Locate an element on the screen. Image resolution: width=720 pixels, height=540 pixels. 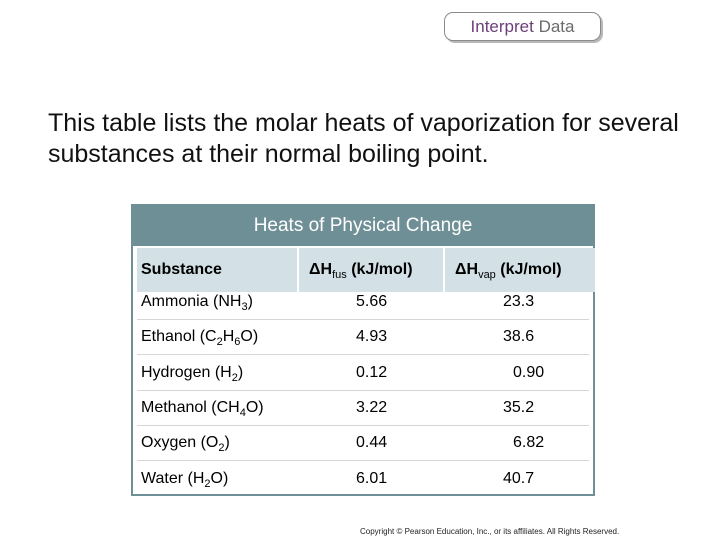
header-fus-unit: (kJ/mol) is located at coordinates (382, 269).